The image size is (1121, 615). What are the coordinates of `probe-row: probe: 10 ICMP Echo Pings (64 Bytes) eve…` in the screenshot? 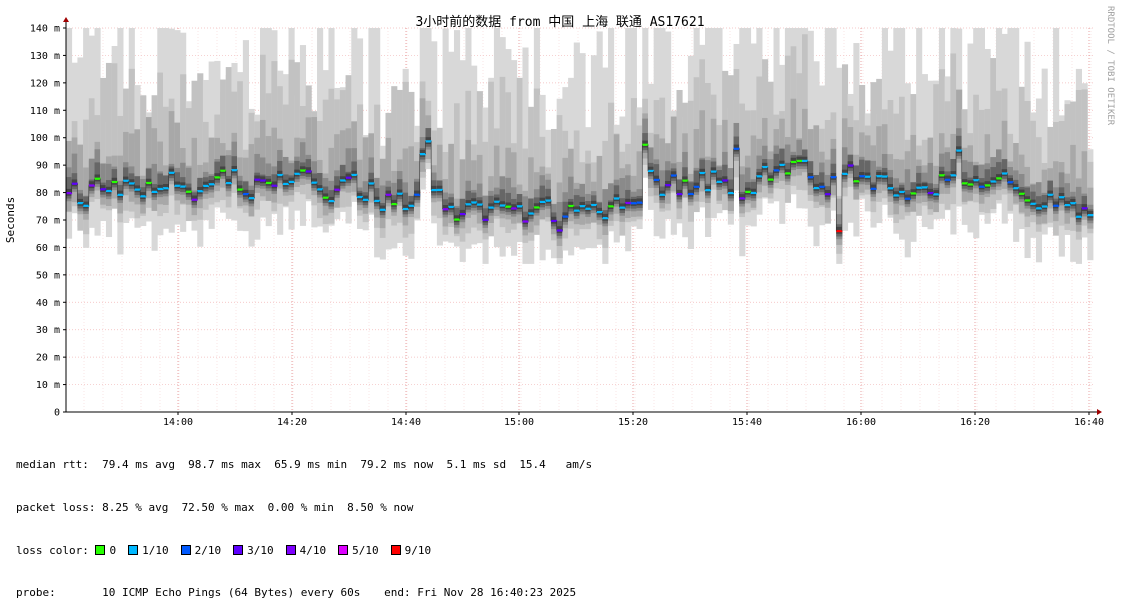 It's located at (304, 593).